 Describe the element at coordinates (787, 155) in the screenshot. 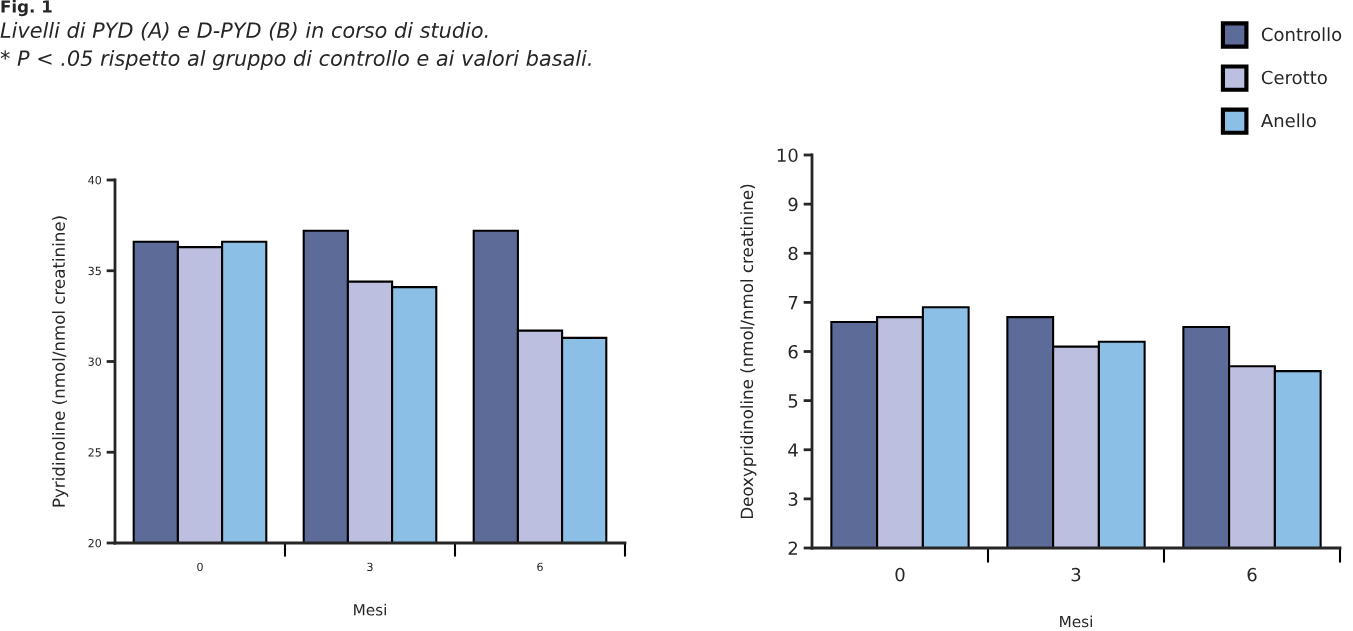

I see `y-tick-label: 10` at that location.